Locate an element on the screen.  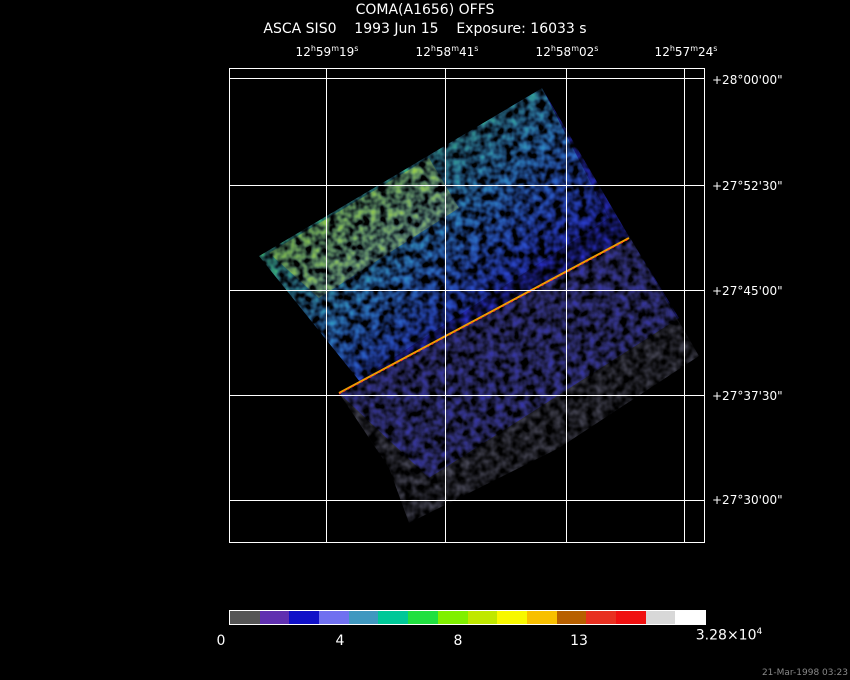
colorbar-label: 4 is located at coordinates (340, 641).